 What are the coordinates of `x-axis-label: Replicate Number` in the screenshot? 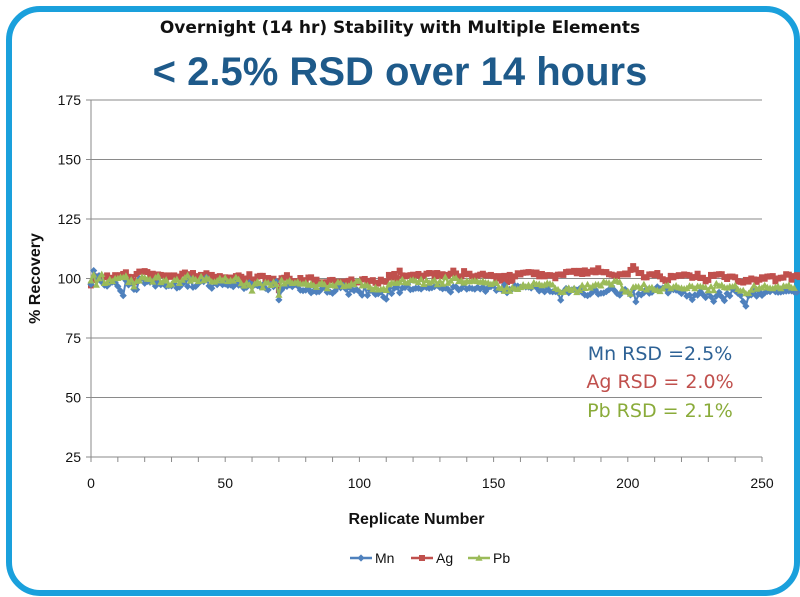 It's located at (416, 519).